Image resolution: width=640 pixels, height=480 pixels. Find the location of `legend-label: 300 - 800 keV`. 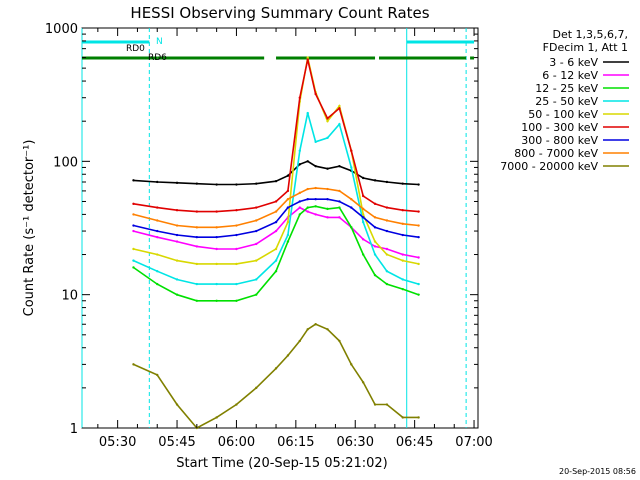

legend-label: 300 - 800 keV is located at coordinates (559, 140).